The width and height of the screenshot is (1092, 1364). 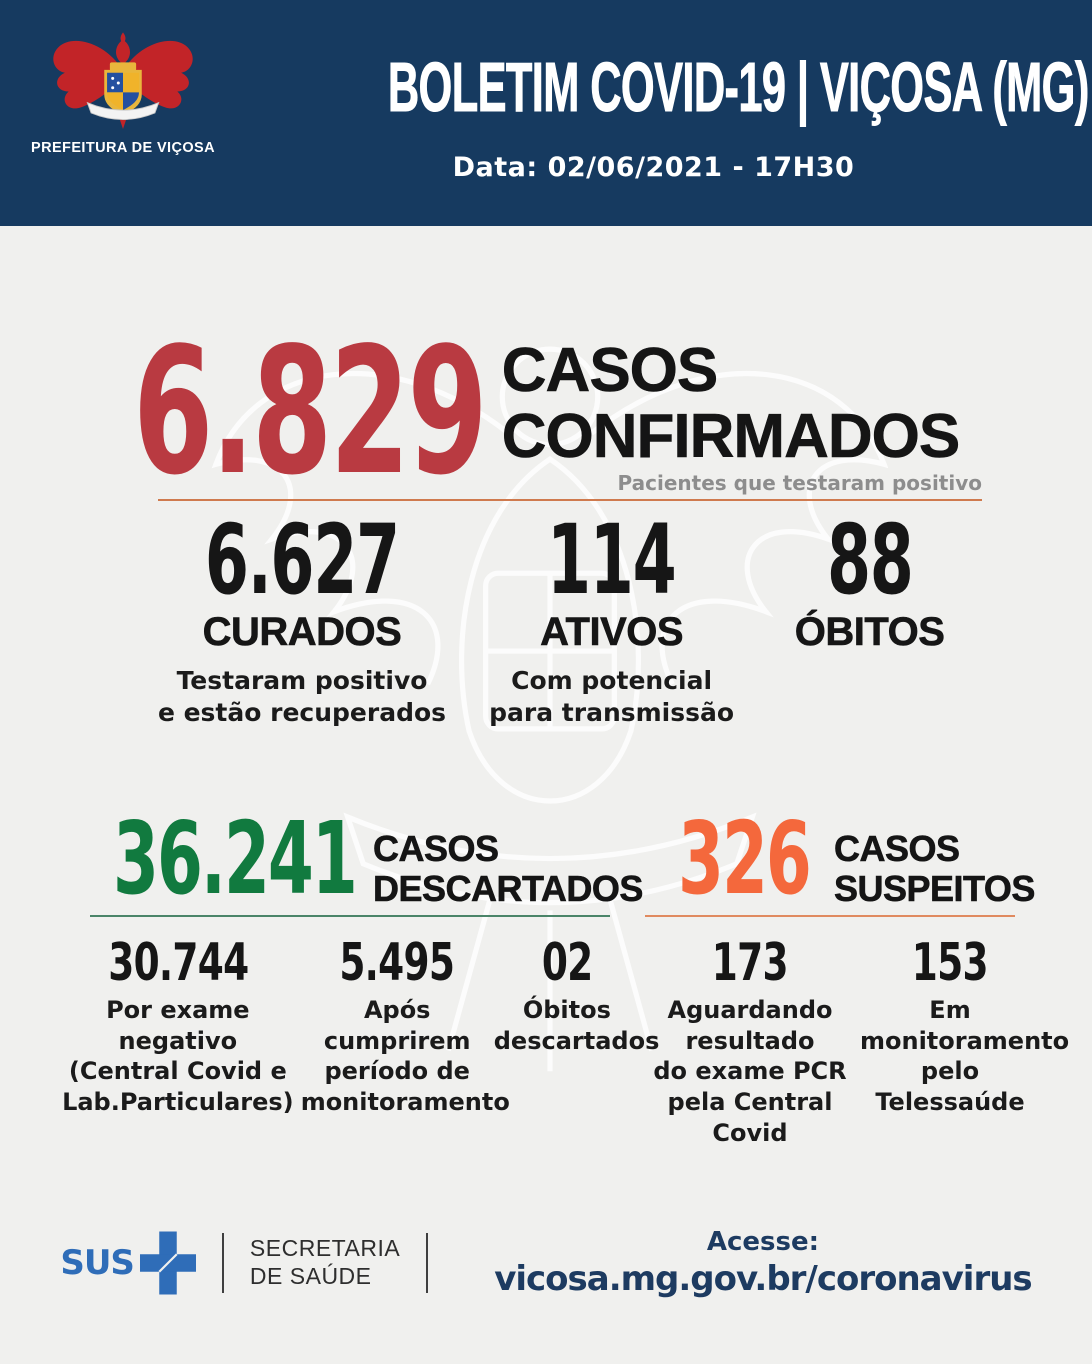 I want to click on city-crest-logo: PREFEITURA DE VIÇOSA, so click(x=123, y=93).